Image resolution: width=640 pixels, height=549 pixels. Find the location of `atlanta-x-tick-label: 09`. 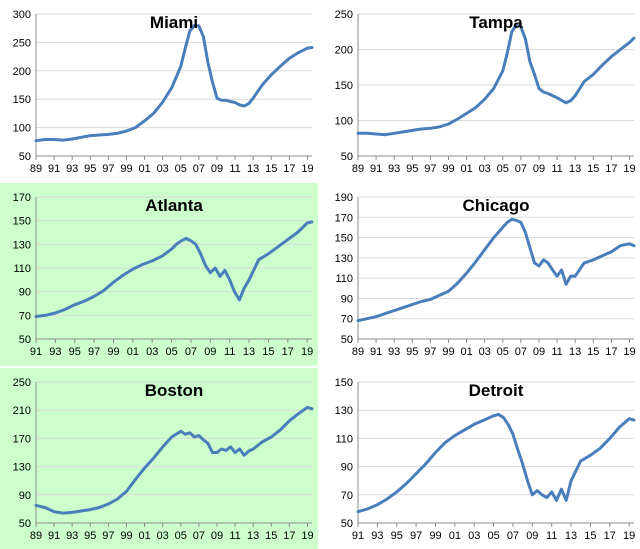

atlanta-x-tick-label: 09 is located at coordinates (210, 352).